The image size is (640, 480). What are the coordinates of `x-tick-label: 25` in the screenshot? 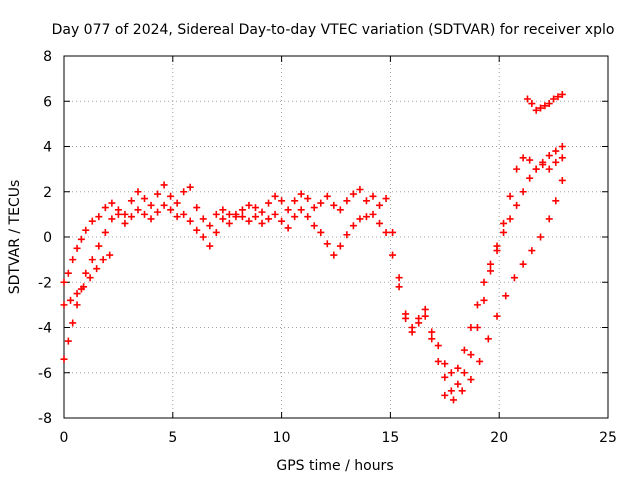 It's located at (608, 438).